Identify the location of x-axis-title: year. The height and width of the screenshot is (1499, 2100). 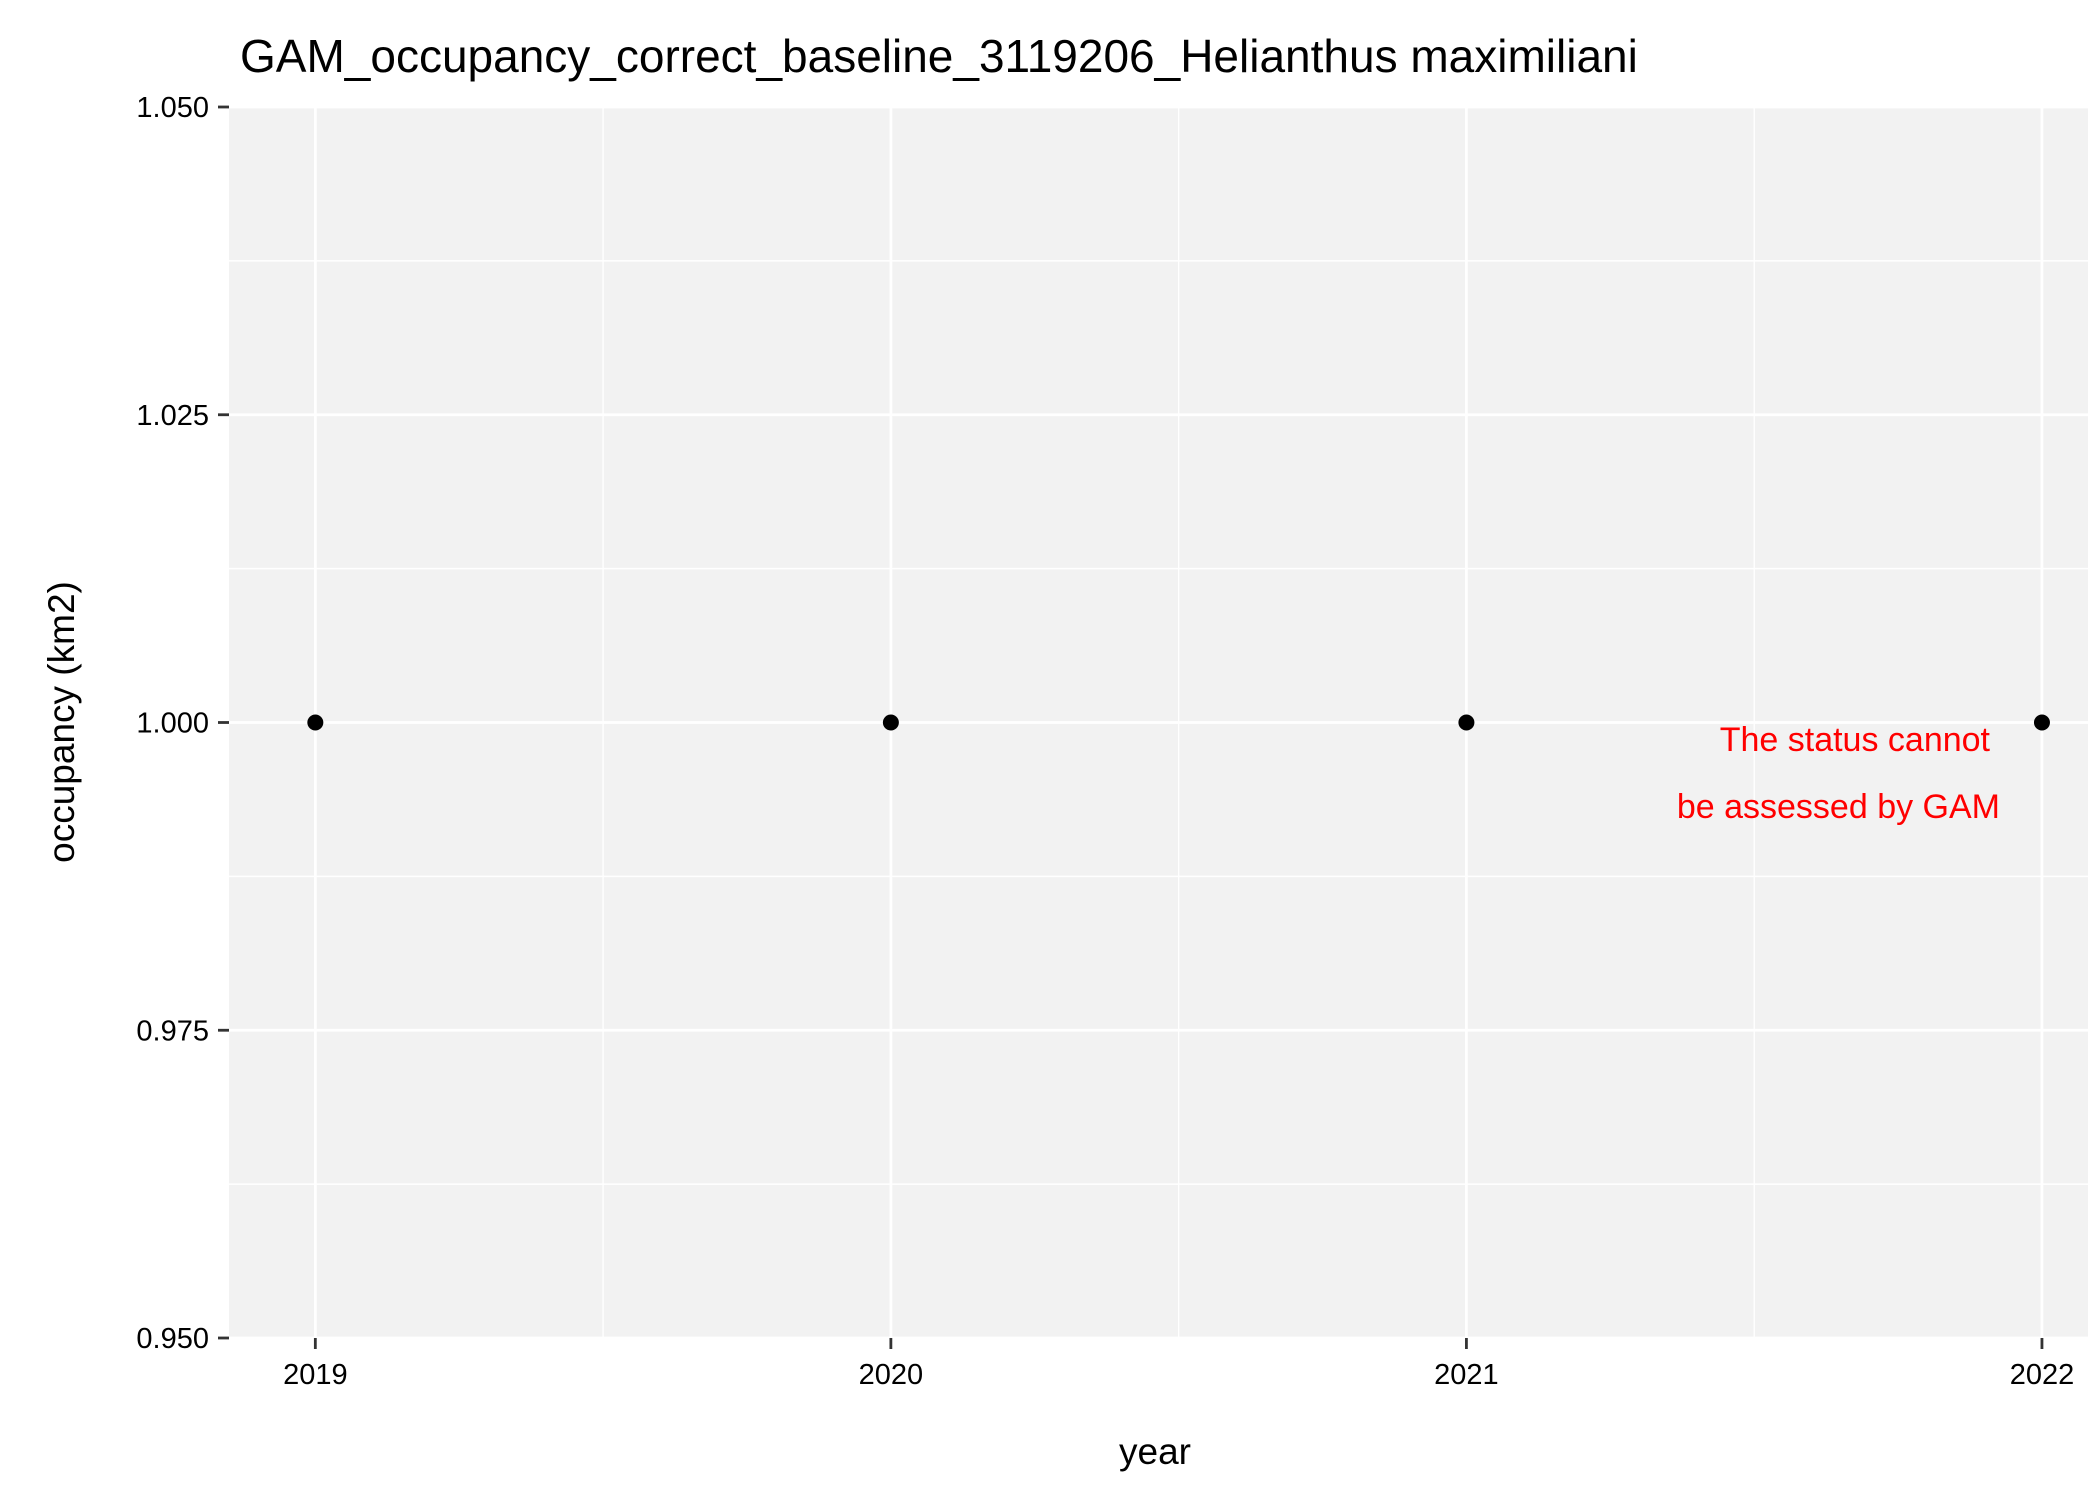
(1155, 1451).